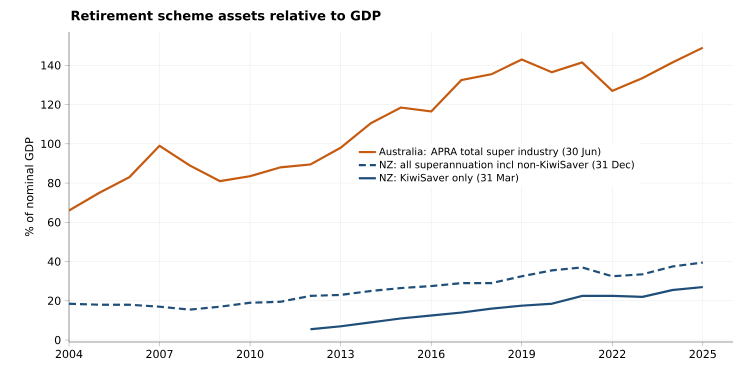  I want to click on x-tick-label: 2019, so click(521, 354).